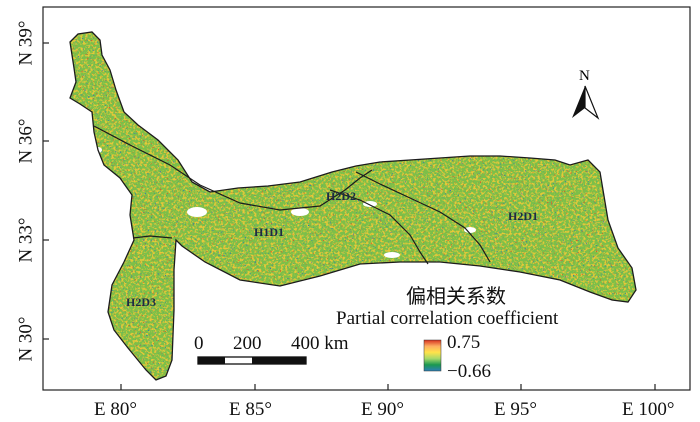  What do you see at coordinates (199, 343) in the screenshot?
I see `scale-label: 0` at bounding box center [199, 343].